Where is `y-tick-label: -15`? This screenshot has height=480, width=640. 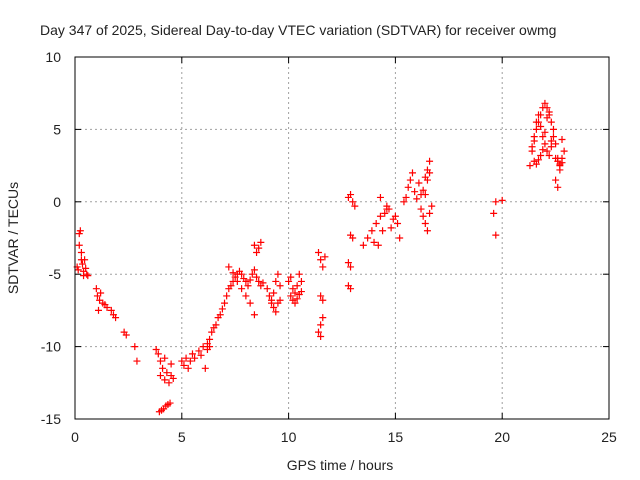
y-tick-label: -15 is located at coordinates (51, 419).